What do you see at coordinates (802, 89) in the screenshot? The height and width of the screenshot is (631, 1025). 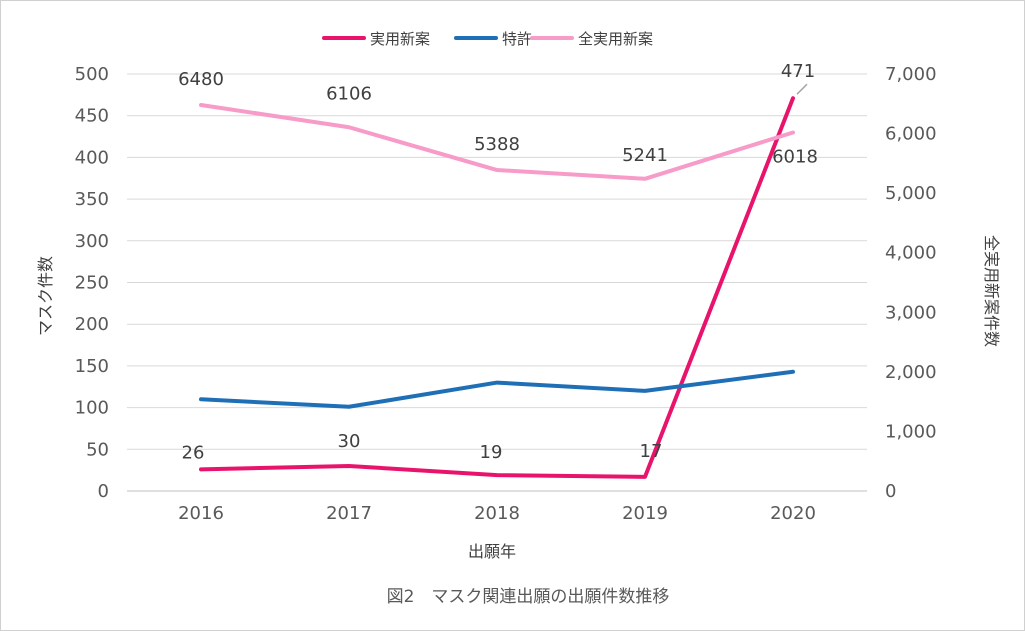 I see `label-leader-line` at bounding box center [802, 89].